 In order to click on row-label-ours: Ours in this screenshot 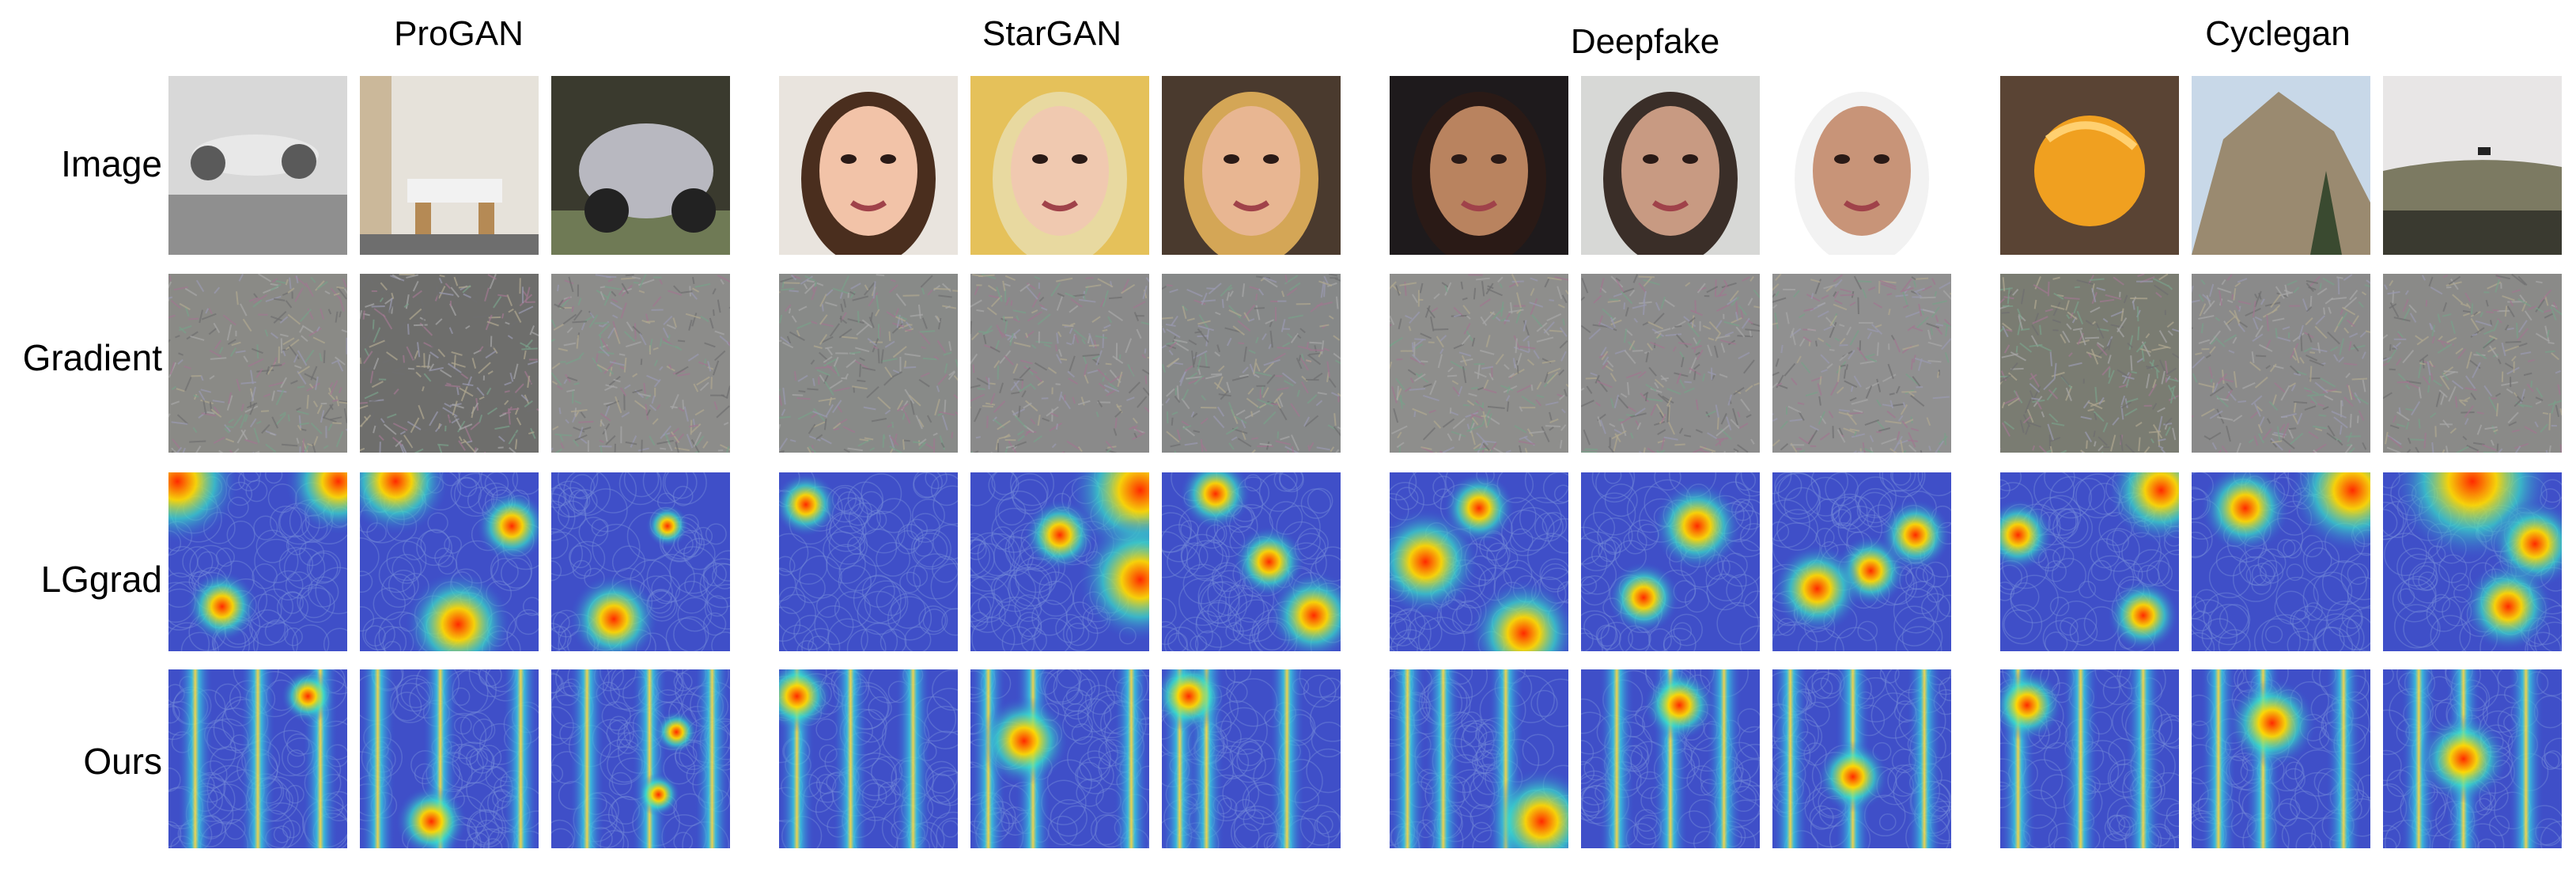, I will do `click(122, 762)`.